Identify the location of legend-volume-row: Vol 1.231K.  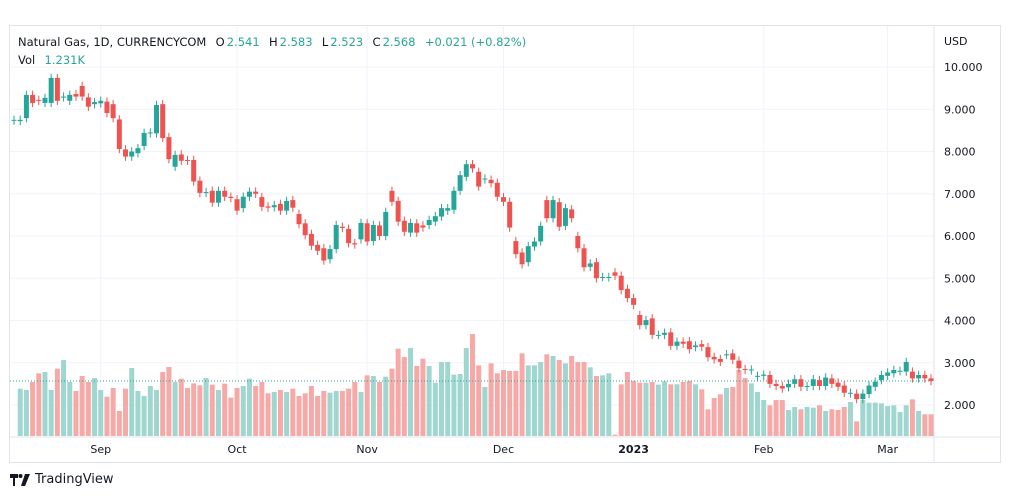
(273, 60).